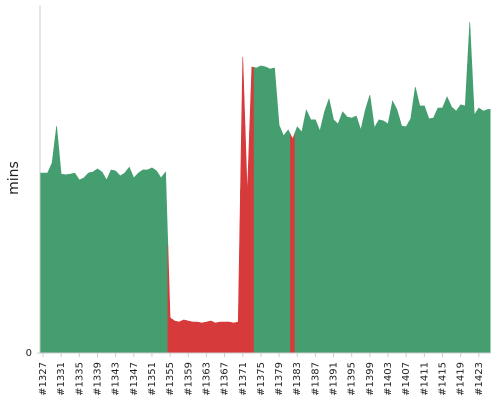  What do you see at coordinates (134, 379) in the screenshot?
I see `x-tick-label: #1347` at bounding box center [134, 379].